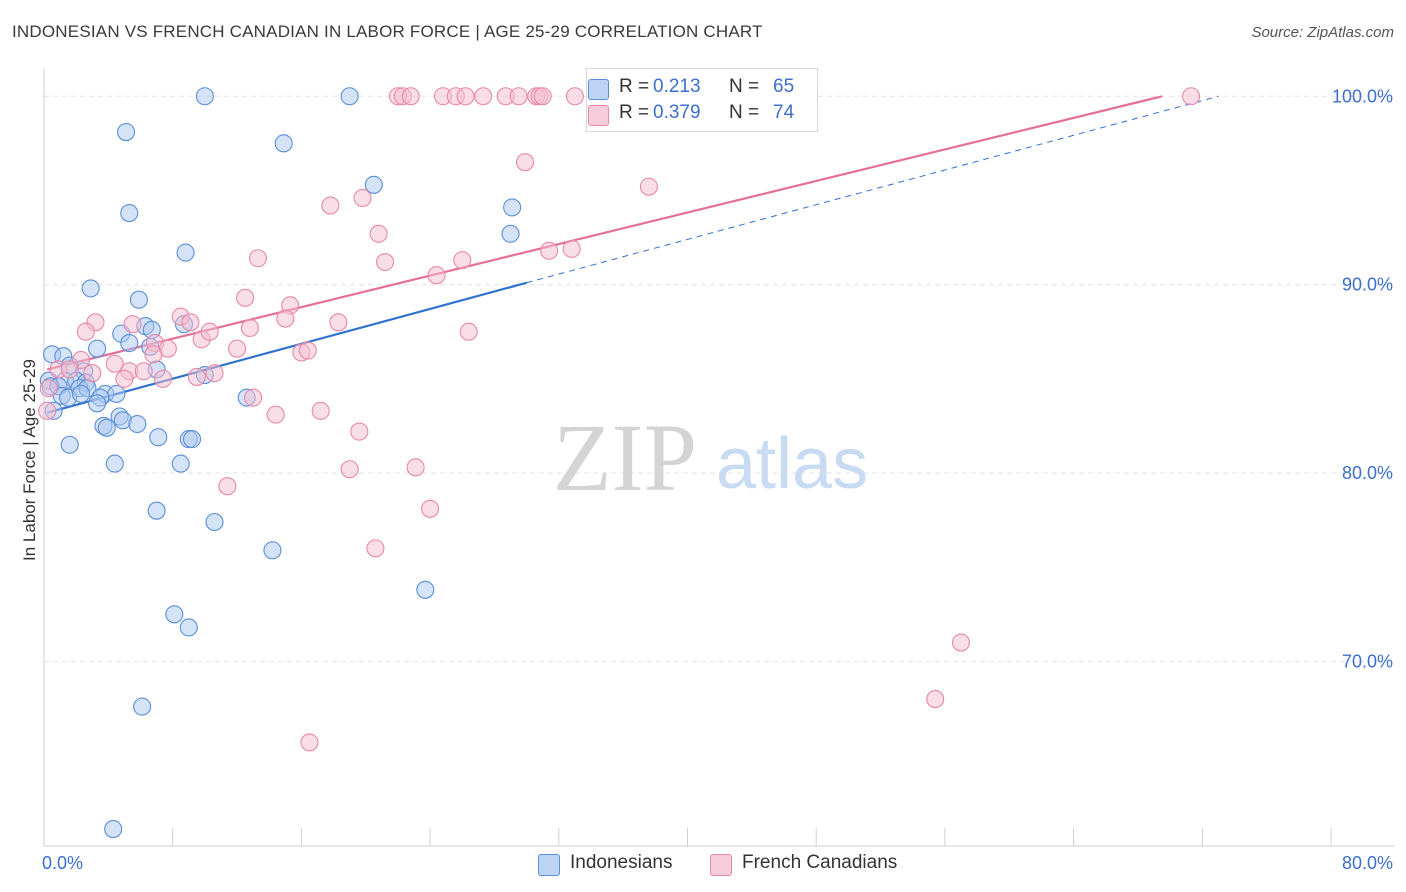 The height and width of the screenshot is (892, 1406). I want to click on source-label: Source: ZipAtlas.com, so click(1322, 32).